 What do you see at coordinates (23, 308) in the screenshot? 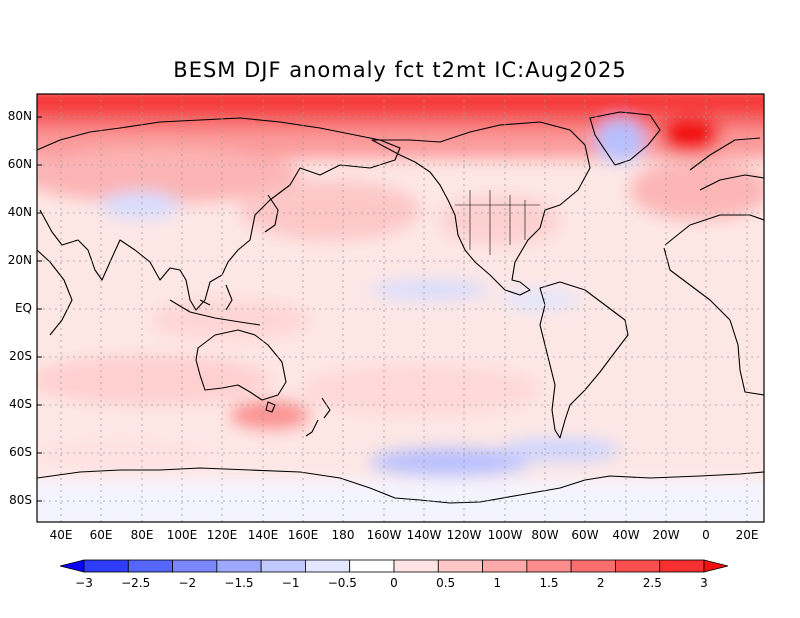
I see `lat-label: EQ` at bounding box center [23, 308].